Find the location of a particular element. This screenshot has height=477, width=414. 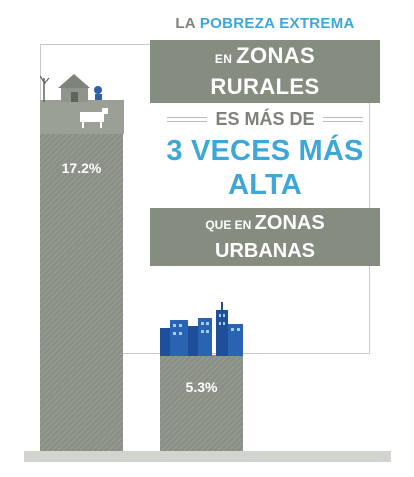

urban-small-text: QUE EN is located at coordinates (230, 225).